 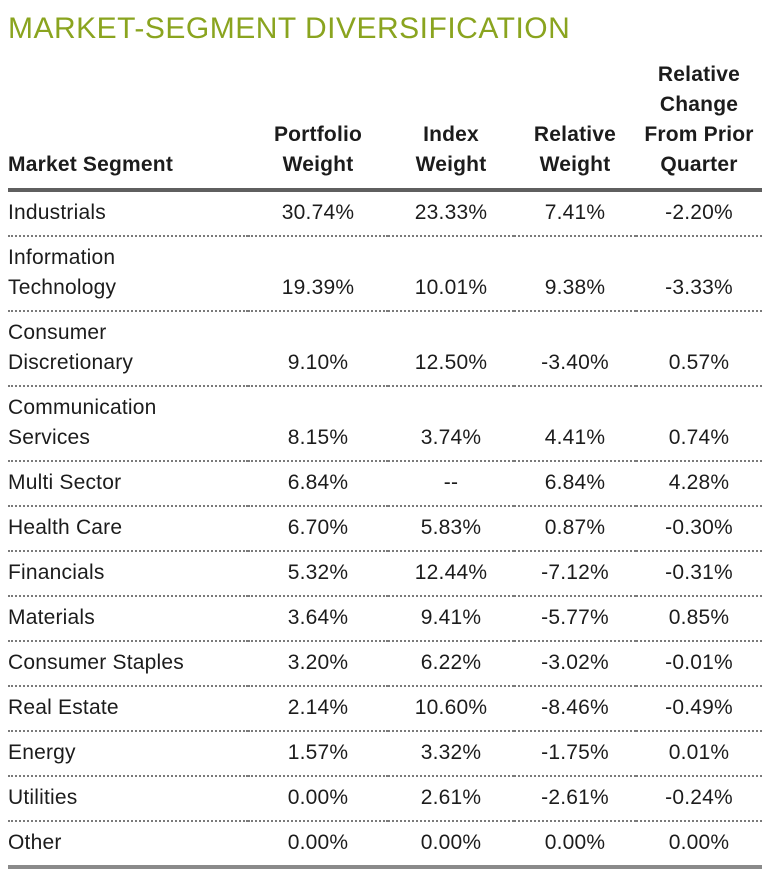 What do you see at coordinates (575, 529) in the screenshot?
I see `relative-weight-cell: 0.87%` at bounding box center [575, 529].